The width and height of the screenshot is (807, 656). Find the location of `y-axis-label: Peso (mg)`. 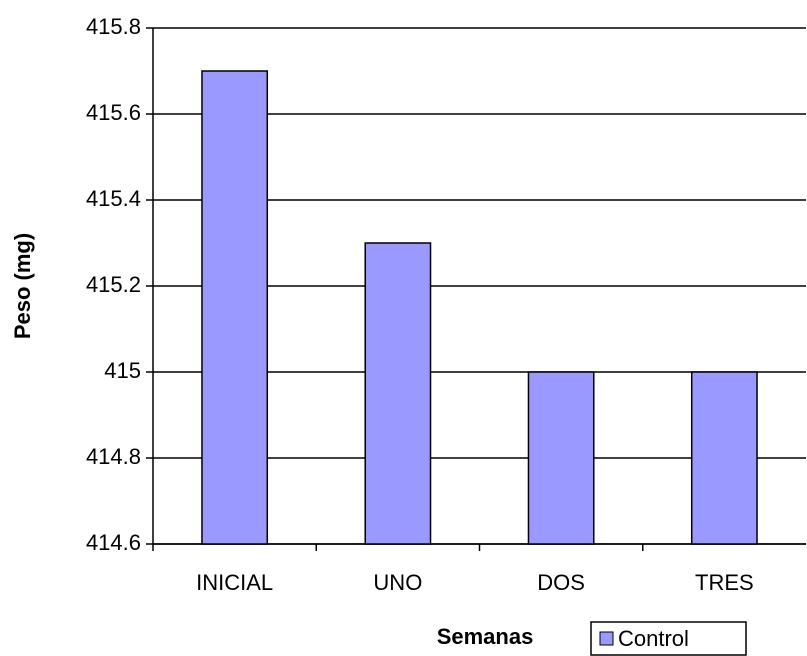

y-axis-label: Peso (mg) is located at coordinates (22, 286).